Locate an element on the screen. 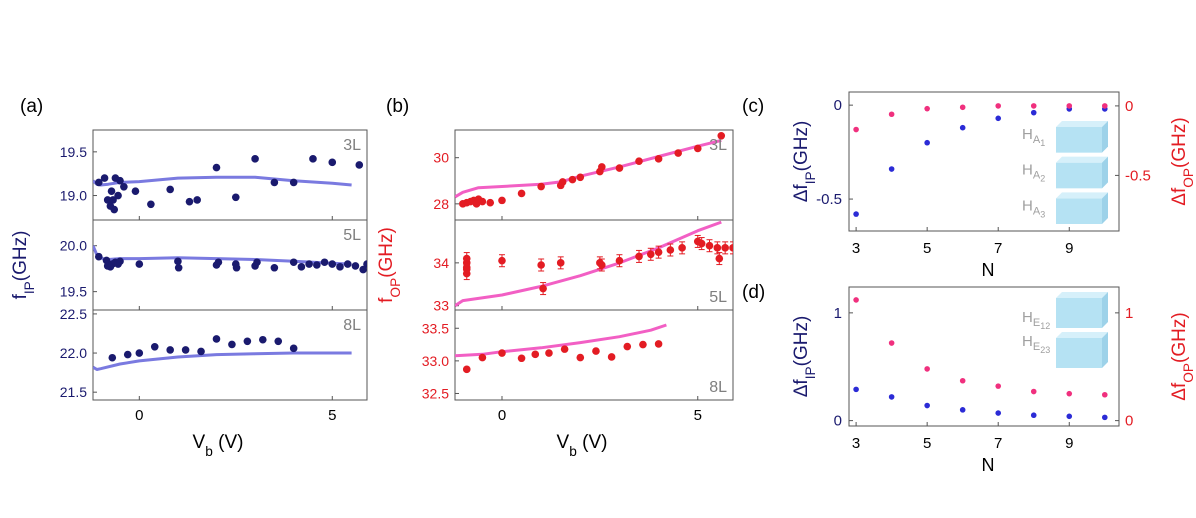 This screenshot has width=1196, height=518. y-axis-title-left-unit: (GHz) is located at coordinates (801, 146).